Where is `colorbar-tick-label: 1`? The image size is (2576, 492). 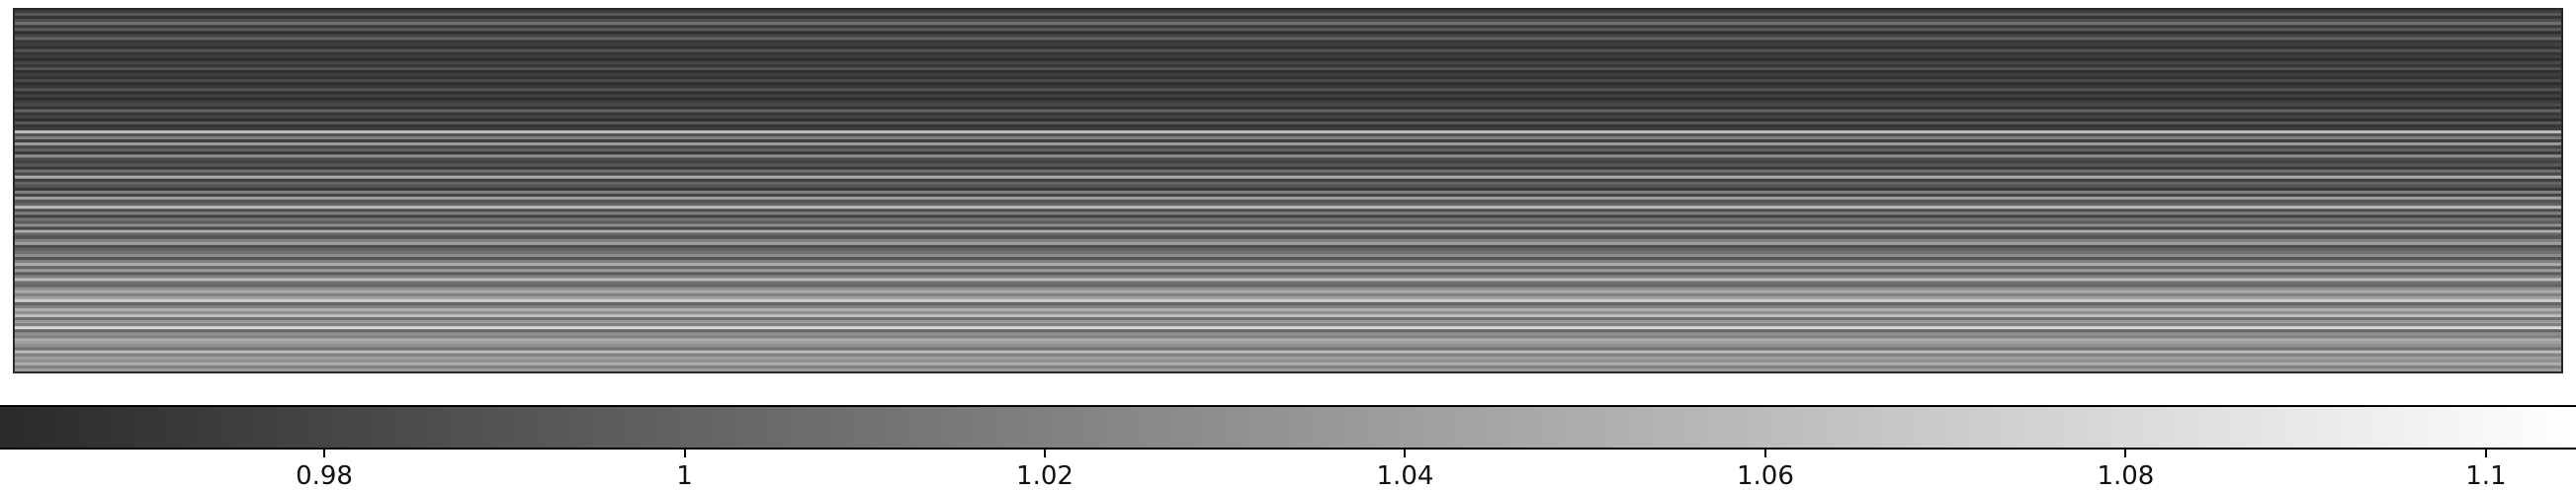 colorbar-tick-label: 1 is located at coordinates (684, 476).